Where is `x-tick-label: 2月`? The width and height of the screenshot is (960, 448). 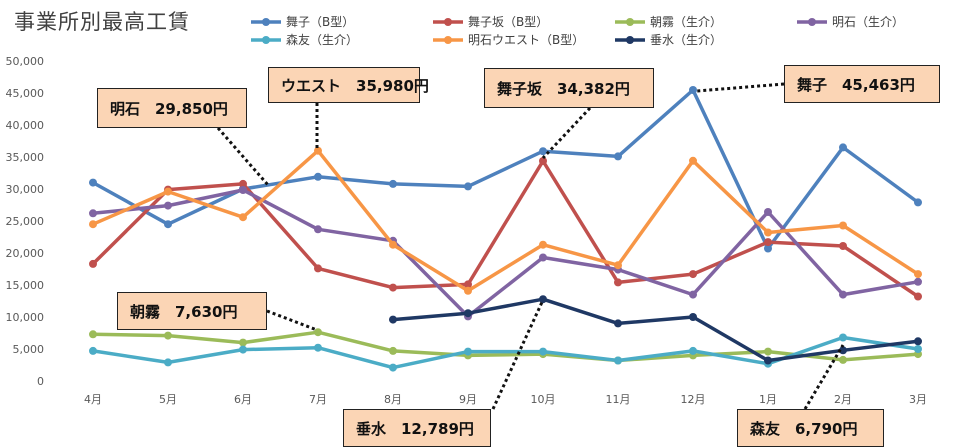 x-tick-label: 2月 is located at coordinates (843, 399).